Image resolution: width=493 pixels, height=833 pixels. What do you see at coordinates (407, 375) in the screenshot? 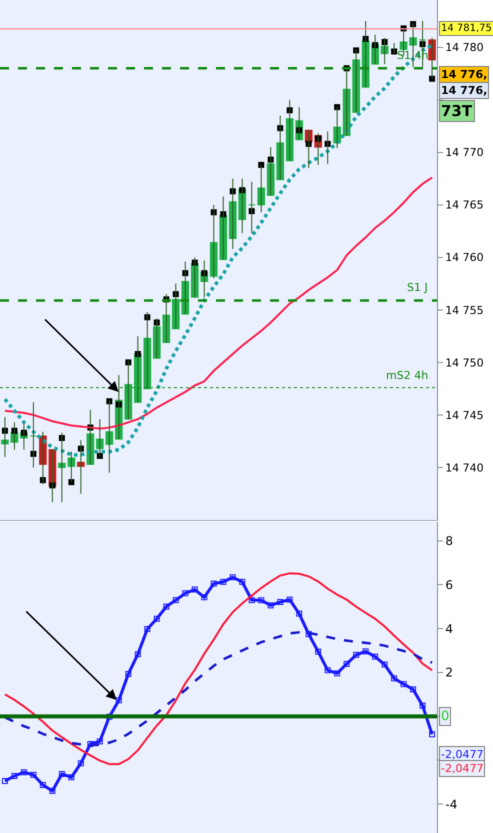
I see `ref-line-label: mS2 4h` at bounding box center [407, 375].